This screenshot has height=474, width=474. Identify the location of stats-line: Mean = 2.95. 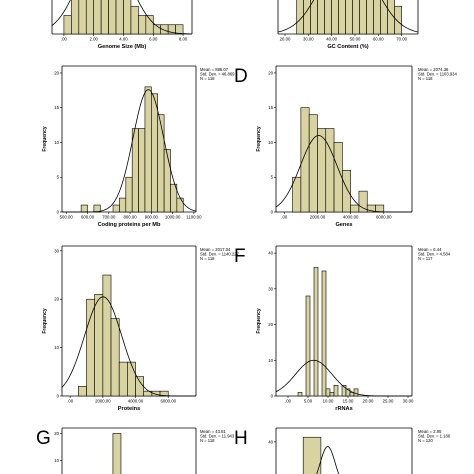
(430, 431).